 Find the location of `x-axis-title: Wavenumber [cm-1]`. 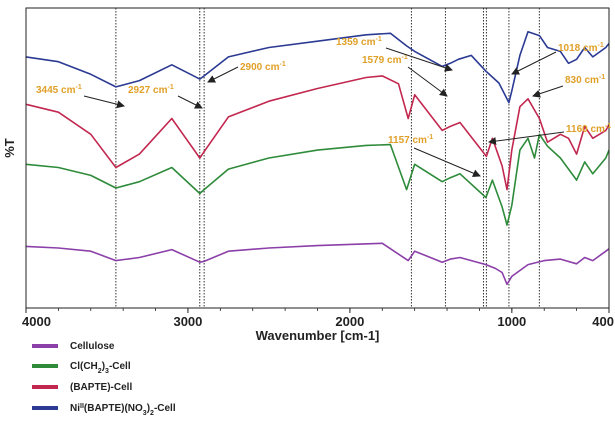

x-axis-title: Wavenumber [cm-1] is located at coordinates (318, 335).